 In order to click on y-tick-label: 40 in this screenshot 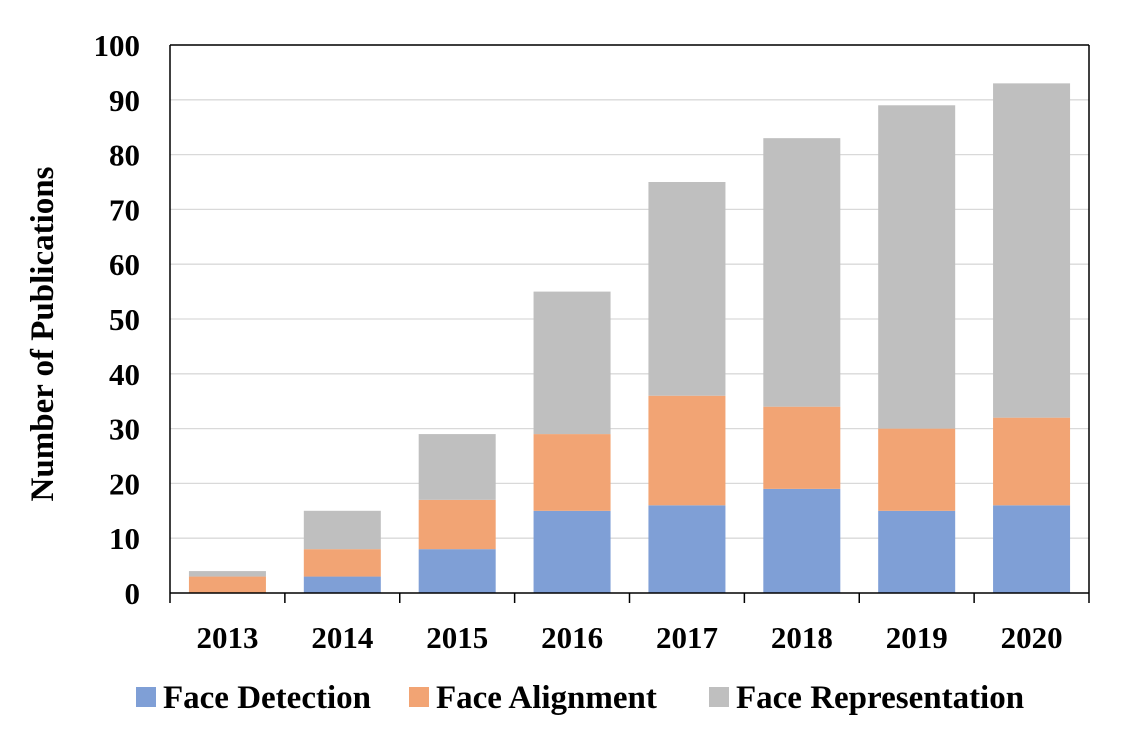, I will do `click(124, 374)`.